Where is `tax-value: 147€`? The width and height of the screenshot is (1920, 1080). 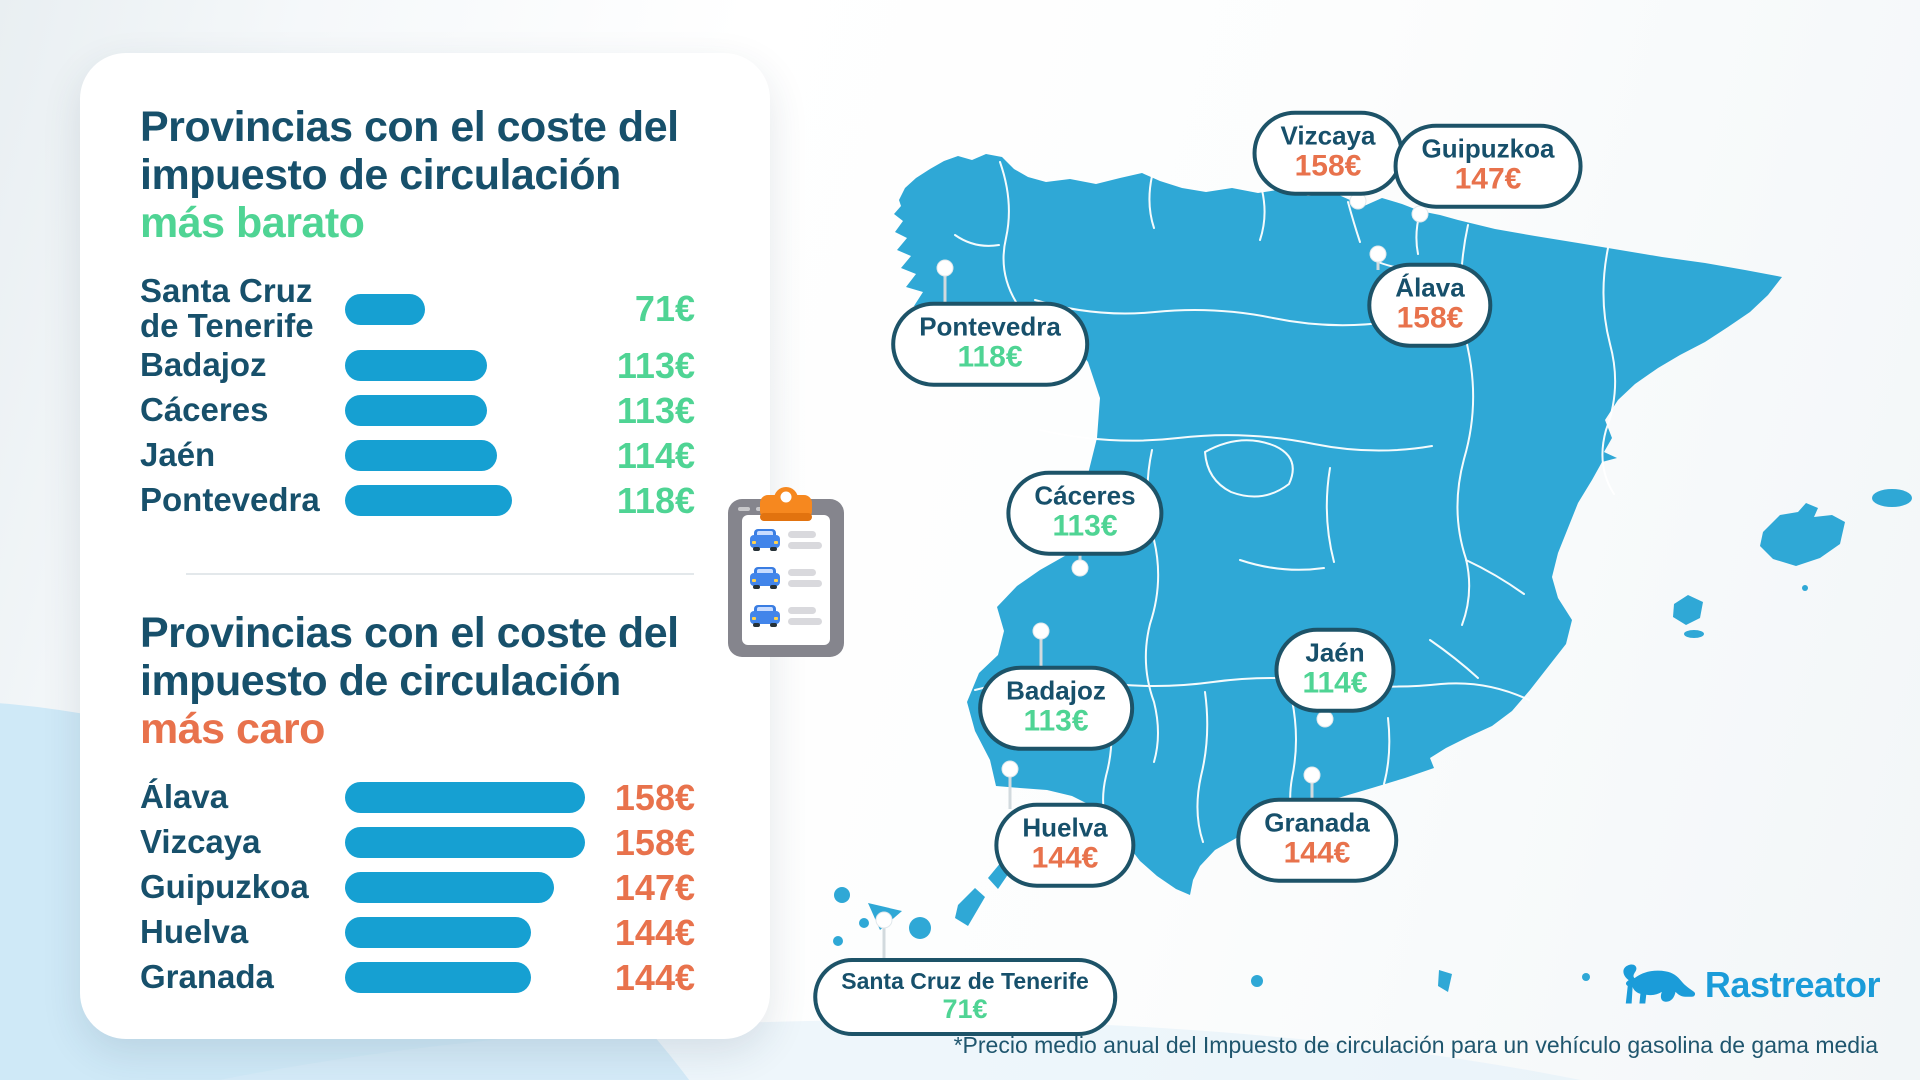
tax-value: 147€ is located at coordinates (654, 887).